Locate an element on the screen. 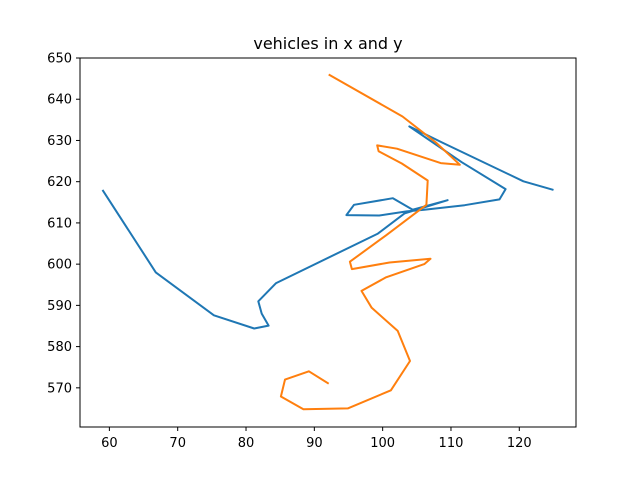 The image size is (640, 480). y-axis: 570 580 590 600 610 620 630 640 650 is located at coordinates (63, 224).